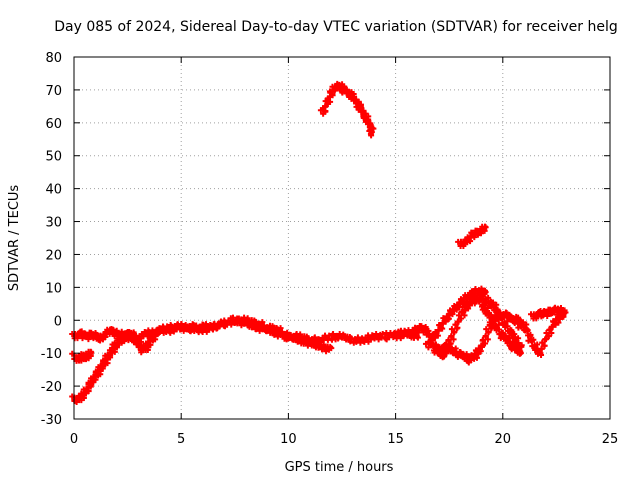 The image size is (640, 480). I want to click on y-tick-label: 10, so click(53, 288).